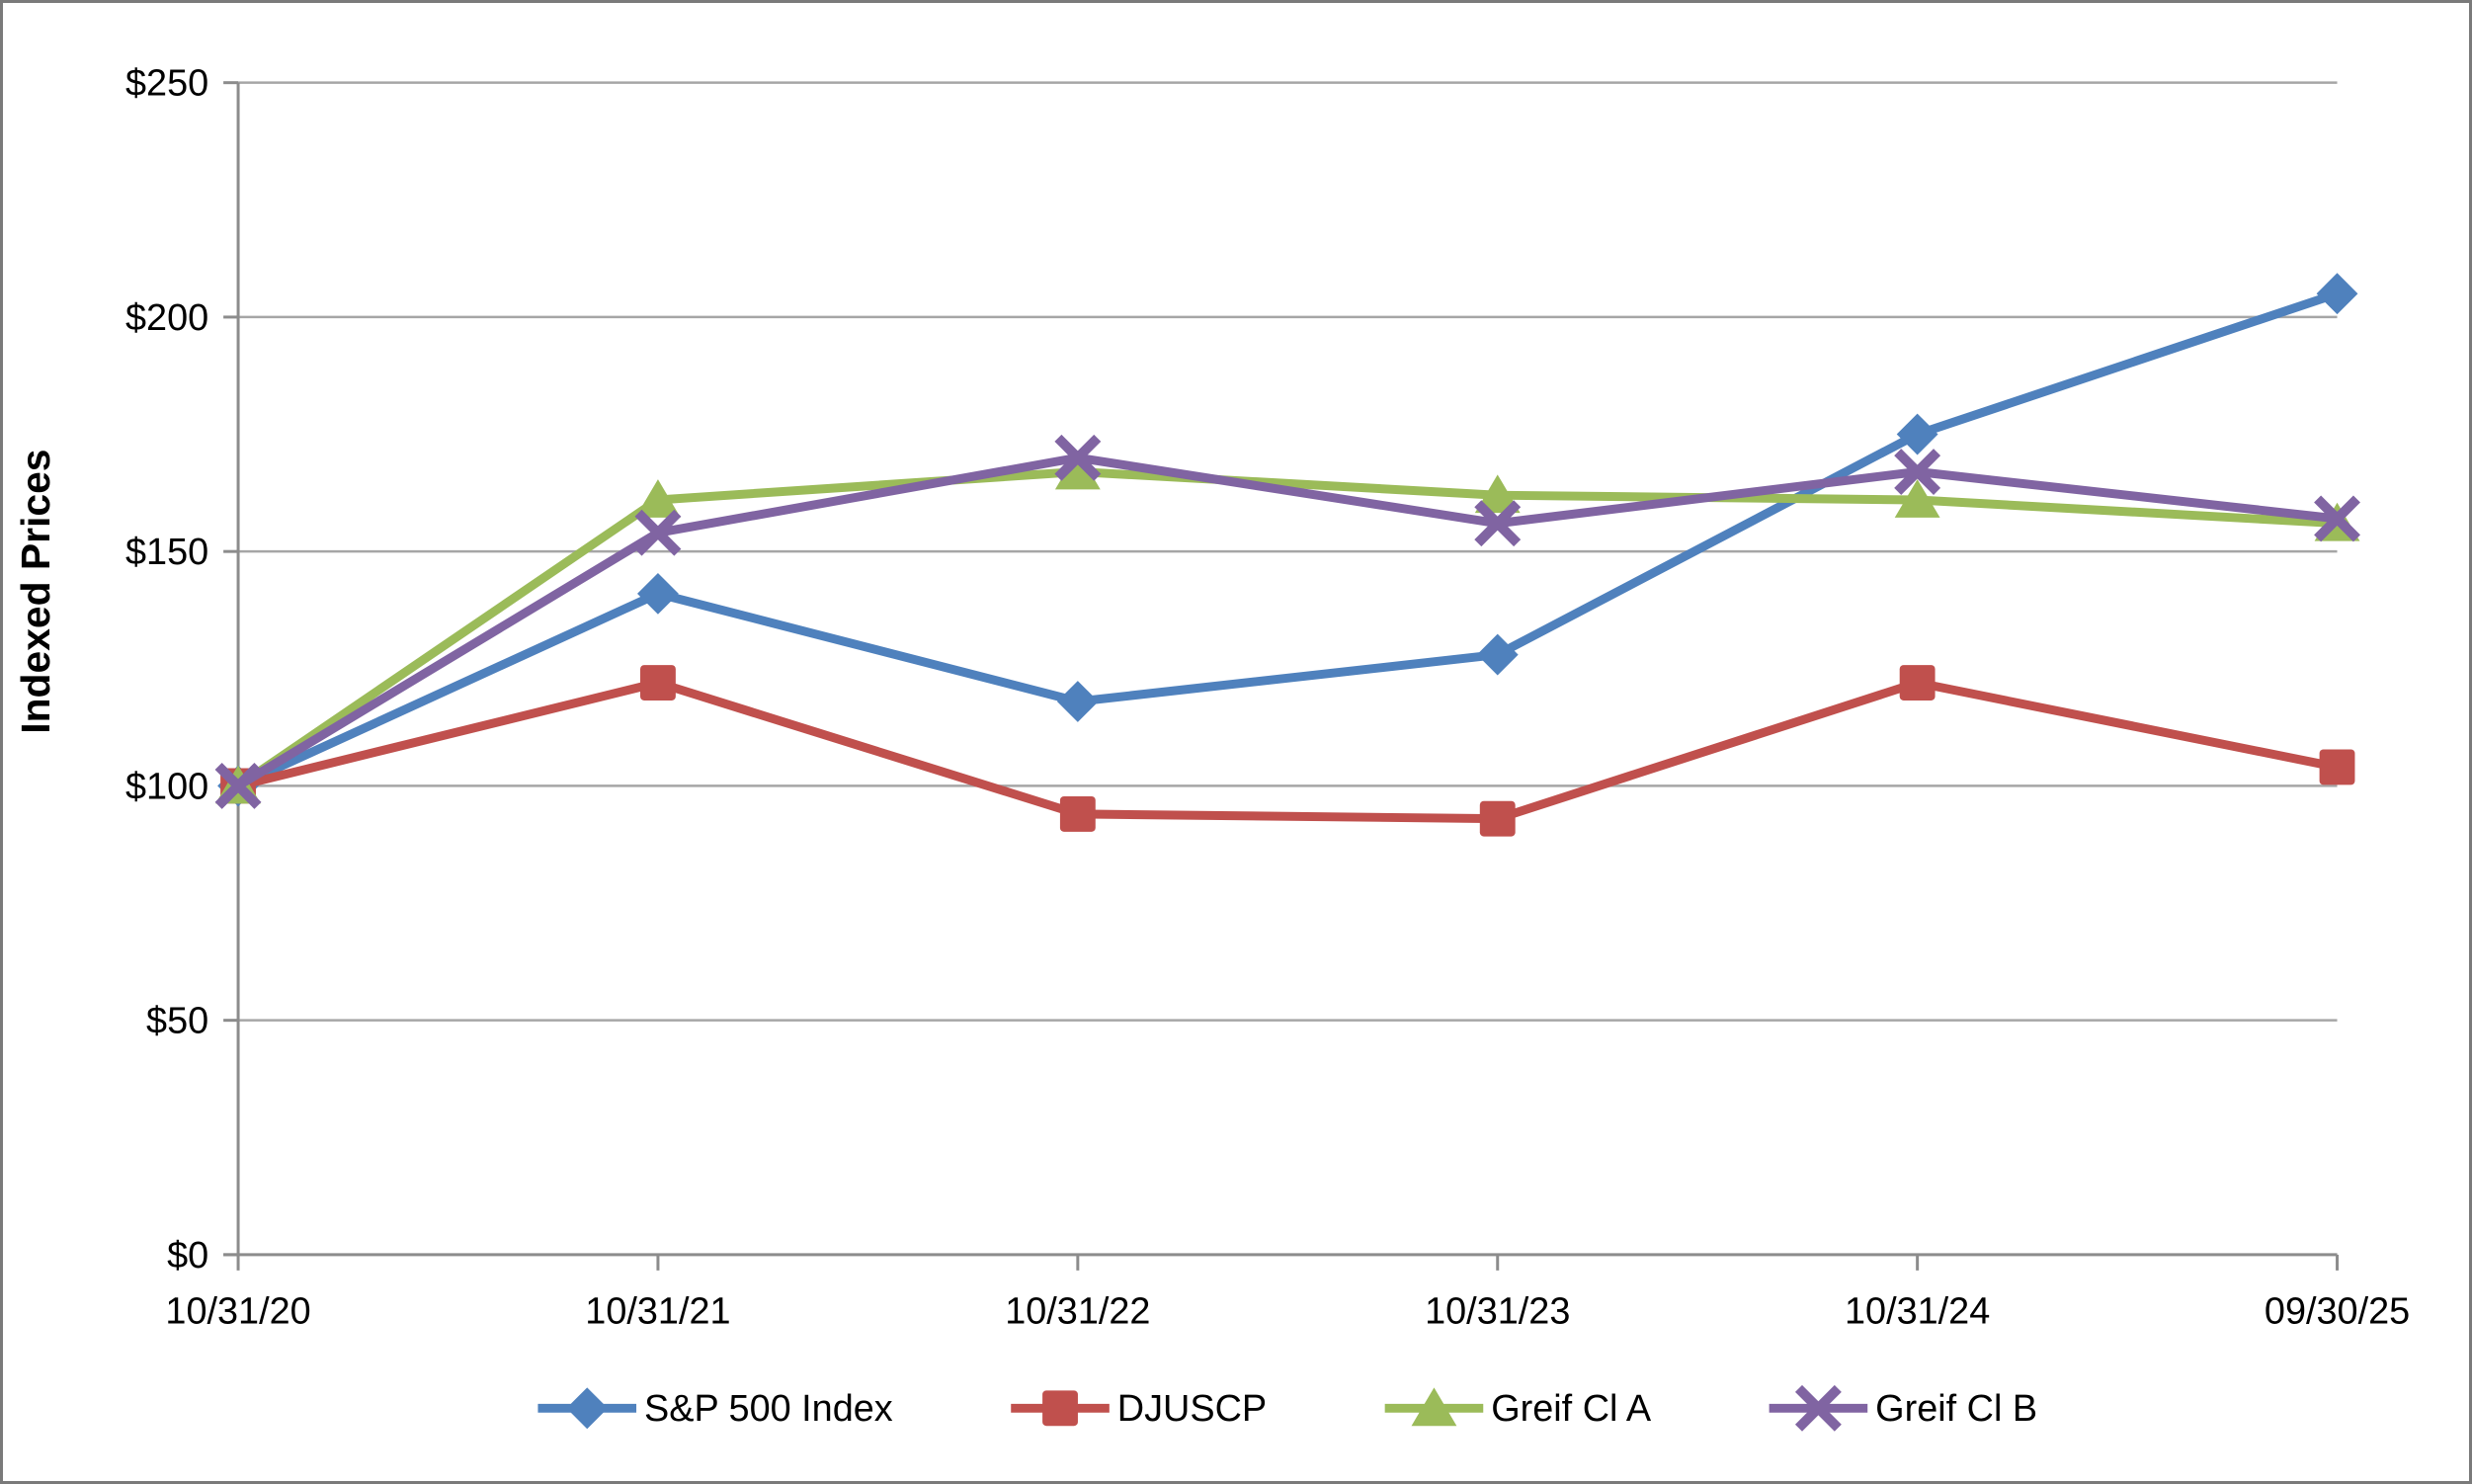 The width and height of the screenshot is (2472, 1484). Describe the element at coordinates (1572, 1409) in the screenshot. I see `legend-label-Greif Cl A: Greif Cl A` at that location.